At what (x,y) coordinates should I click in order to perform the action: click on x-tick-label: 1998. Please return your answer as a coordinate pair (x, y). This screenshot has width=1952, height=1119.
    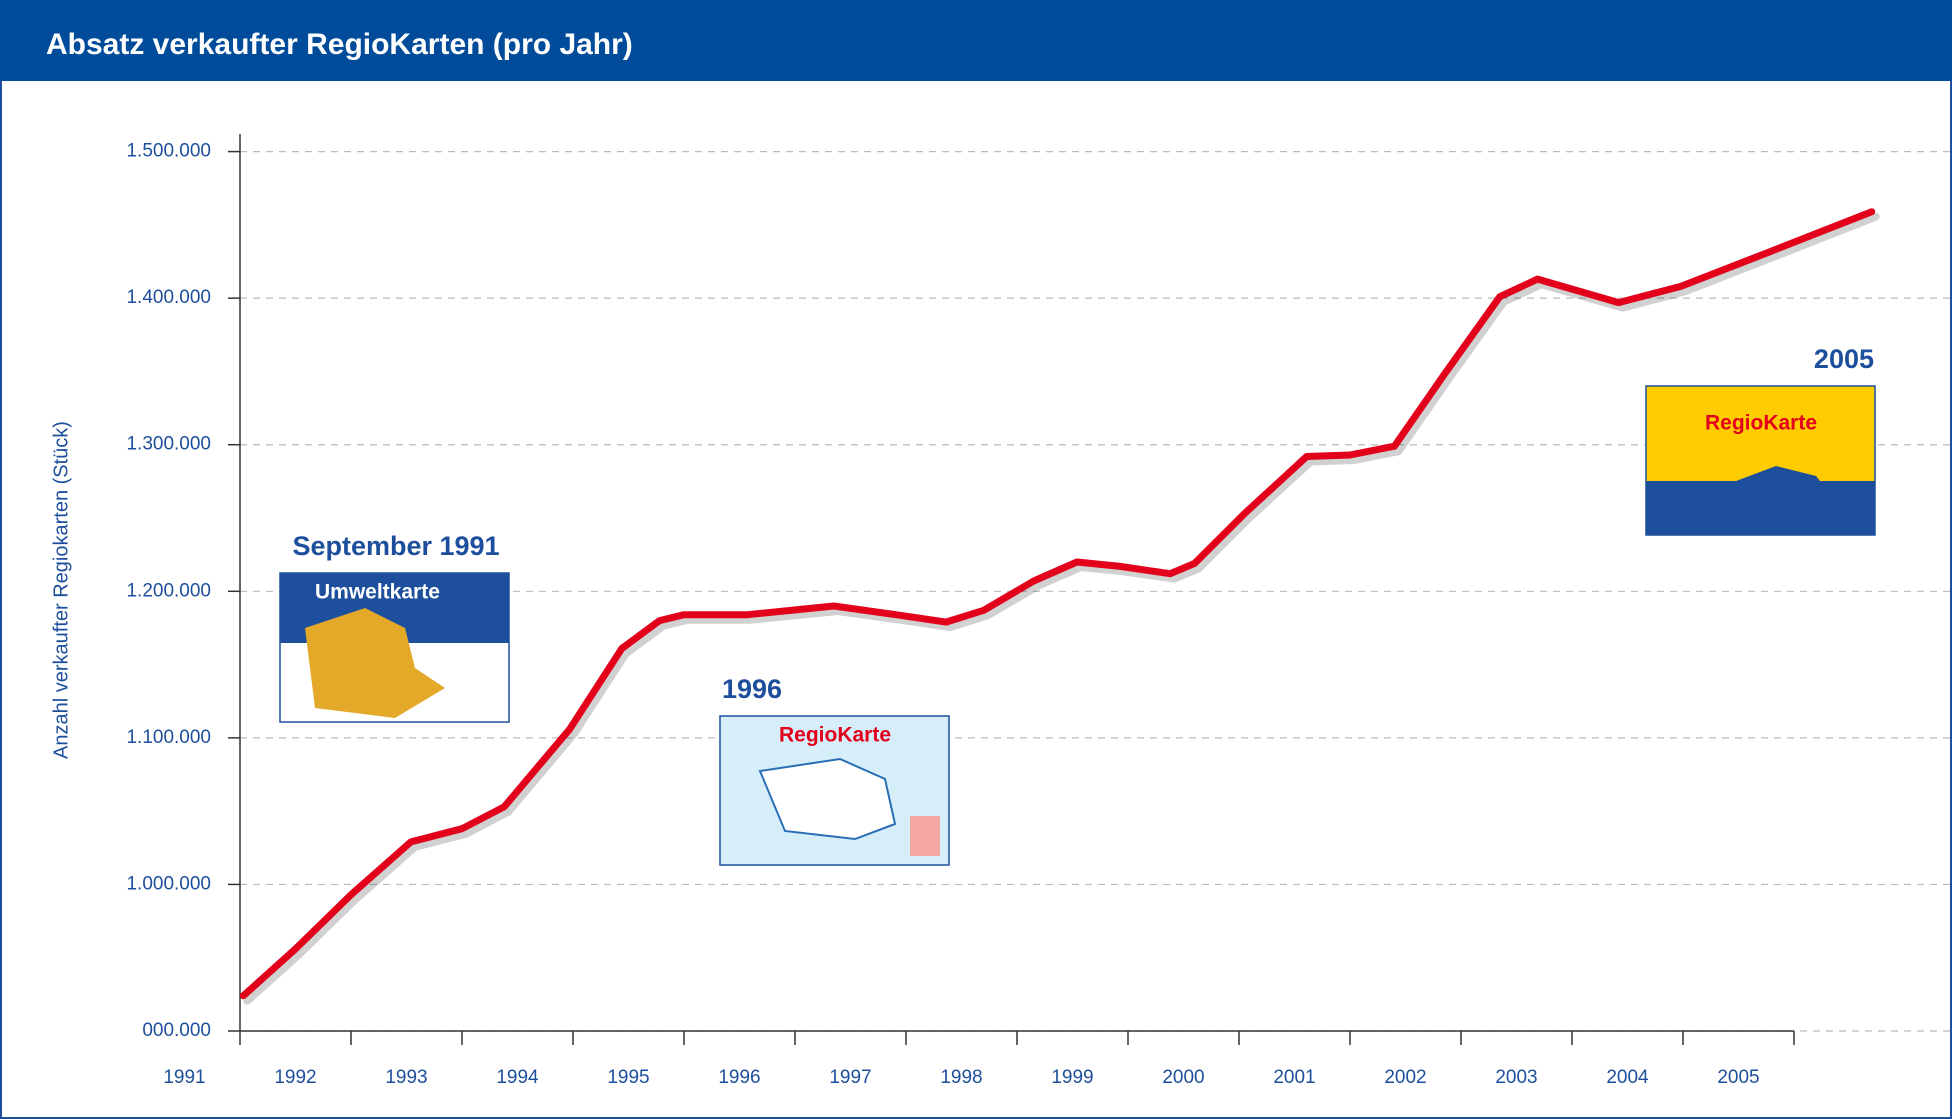
    Looking at the image, I should click on (961, 1077).